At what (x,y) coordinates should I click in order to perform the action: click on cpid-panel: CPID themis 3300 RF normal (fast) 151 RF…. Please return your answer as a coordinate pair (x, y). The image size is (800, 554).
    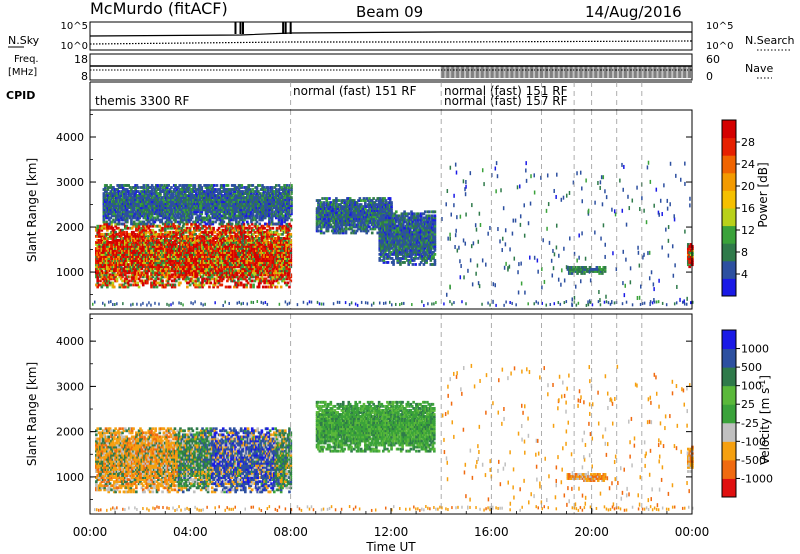
    Looking at the image, I should click on (349, 95).